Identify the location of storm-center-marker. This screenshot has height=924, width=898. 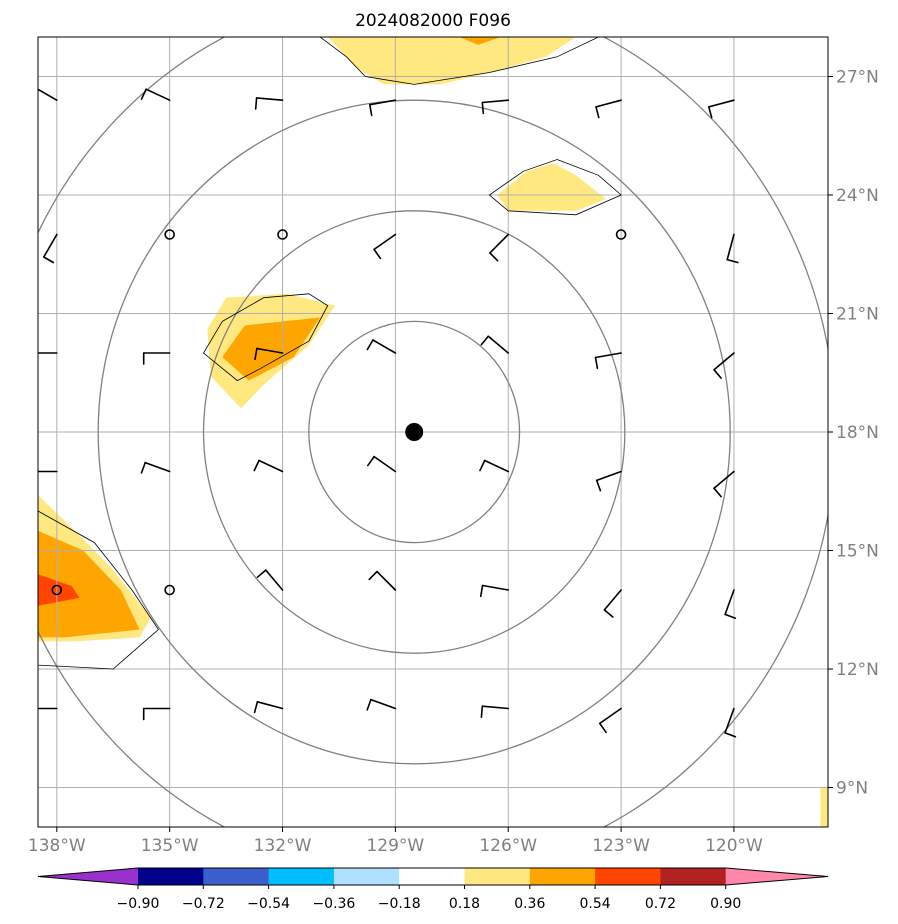
(414, 432).